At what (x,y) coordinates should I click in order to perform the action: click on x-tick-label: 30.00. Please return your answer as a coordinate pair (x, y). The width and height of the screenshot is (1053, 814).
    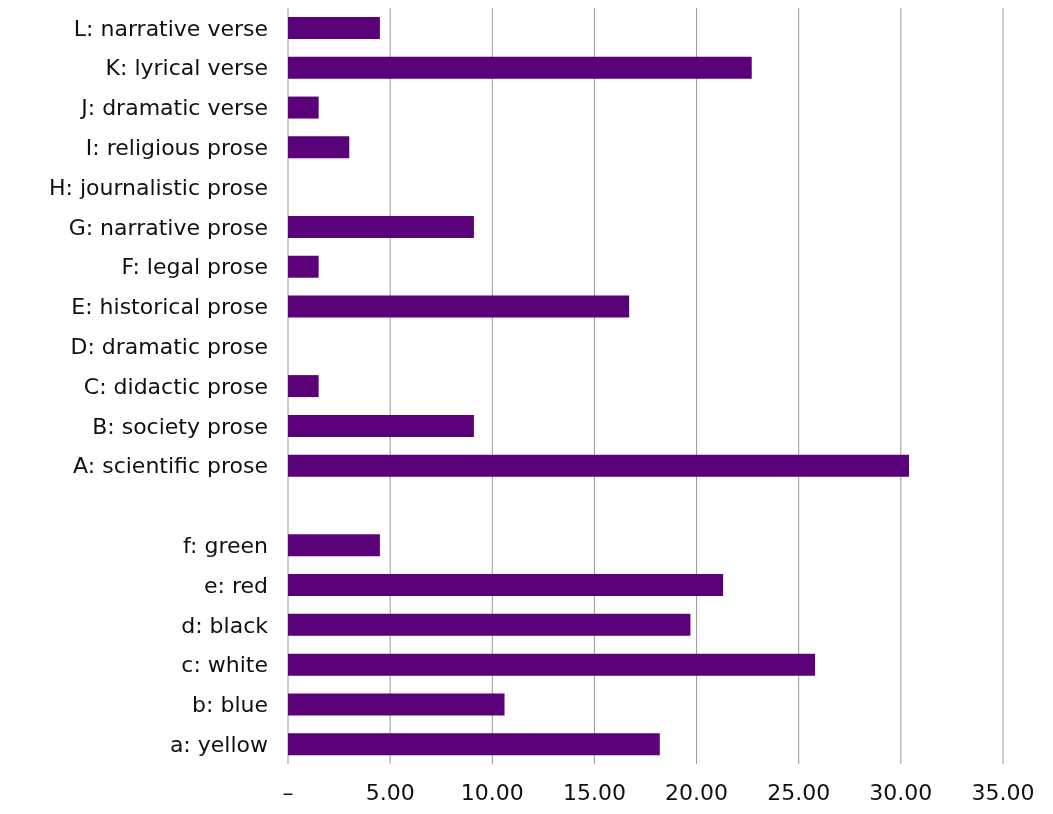
    Looking at the image, I should click on (901, 792).